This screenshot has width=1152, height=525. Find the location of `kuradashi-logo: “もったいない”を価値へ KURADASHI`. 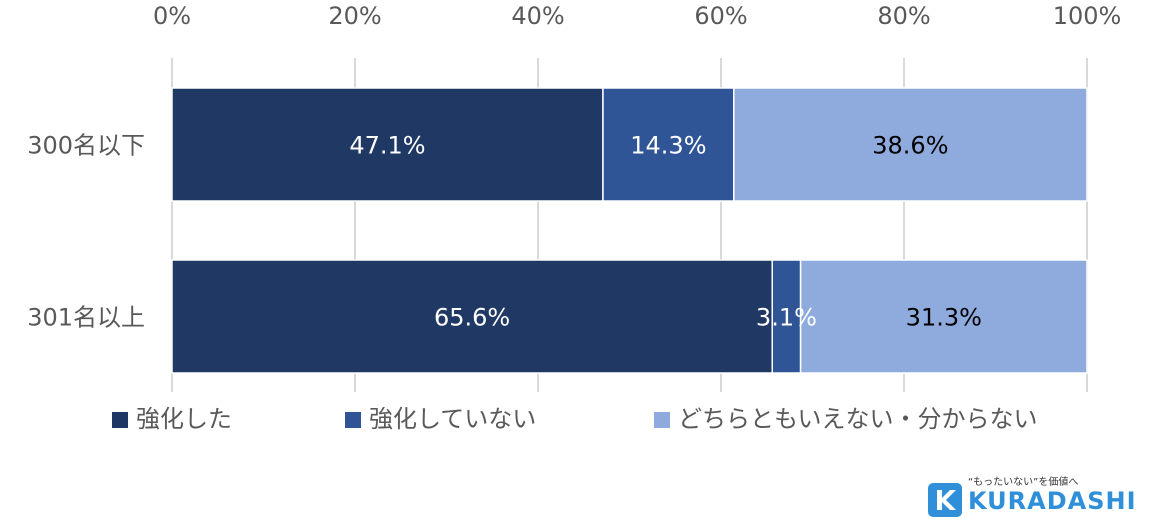

kuradashi-logo: “もったいない”を価値へ KURADASHI is located at coordinates (1032, 496).